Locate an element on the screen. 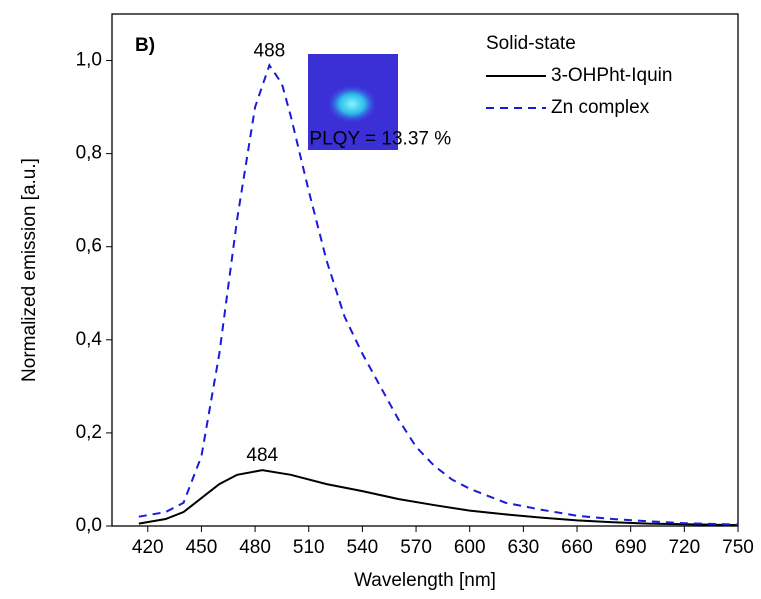  annotation: 488 is located at coordinates (270, 50).